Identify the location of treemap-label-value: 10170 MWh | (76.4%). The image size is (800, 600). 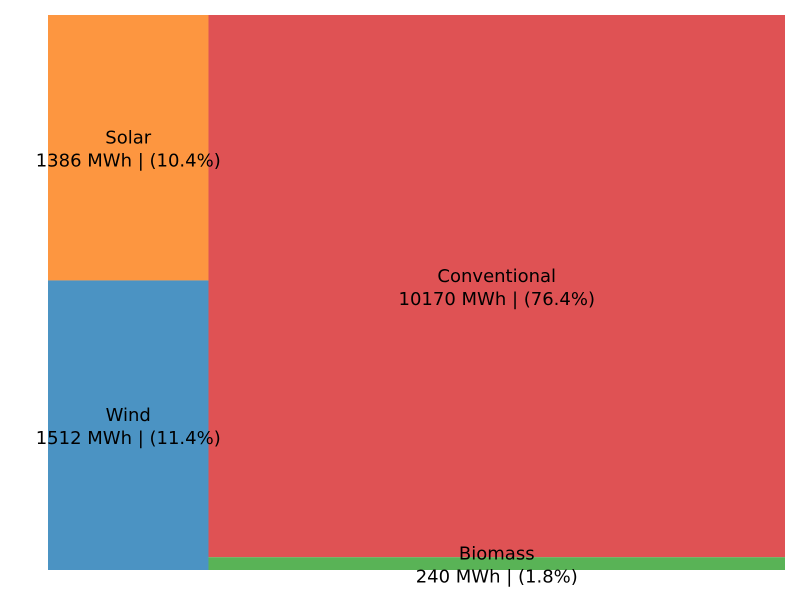
(497, 299).